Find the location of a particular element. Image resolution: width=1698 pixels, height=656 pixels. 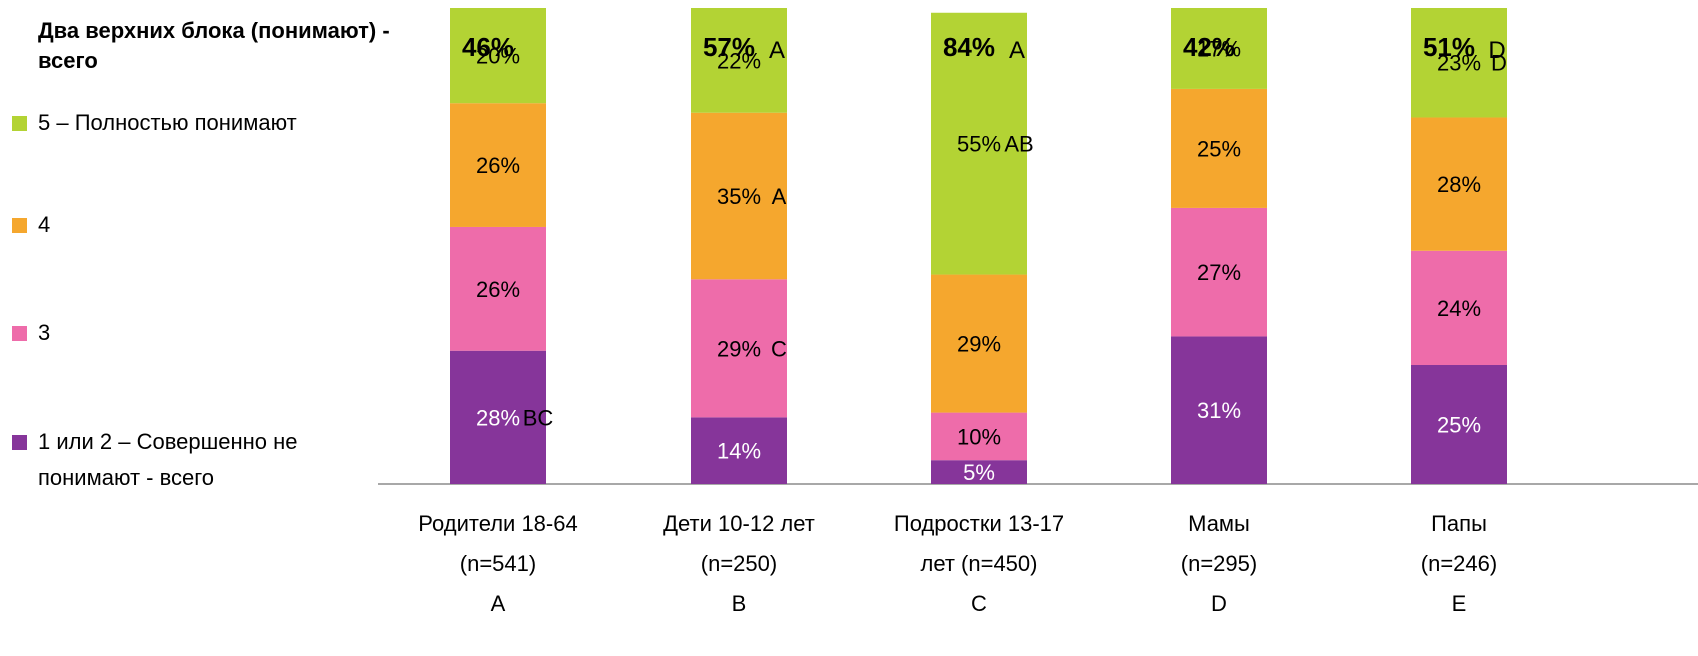

category-label: A is located at coordinates (498, 603).